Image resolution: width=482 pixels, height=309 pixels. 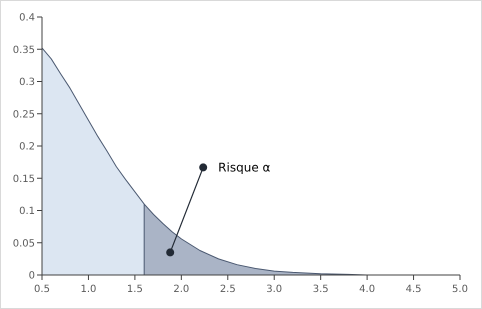 I want to click on y-tick-label: 0.3, so click(x=27, y=82).